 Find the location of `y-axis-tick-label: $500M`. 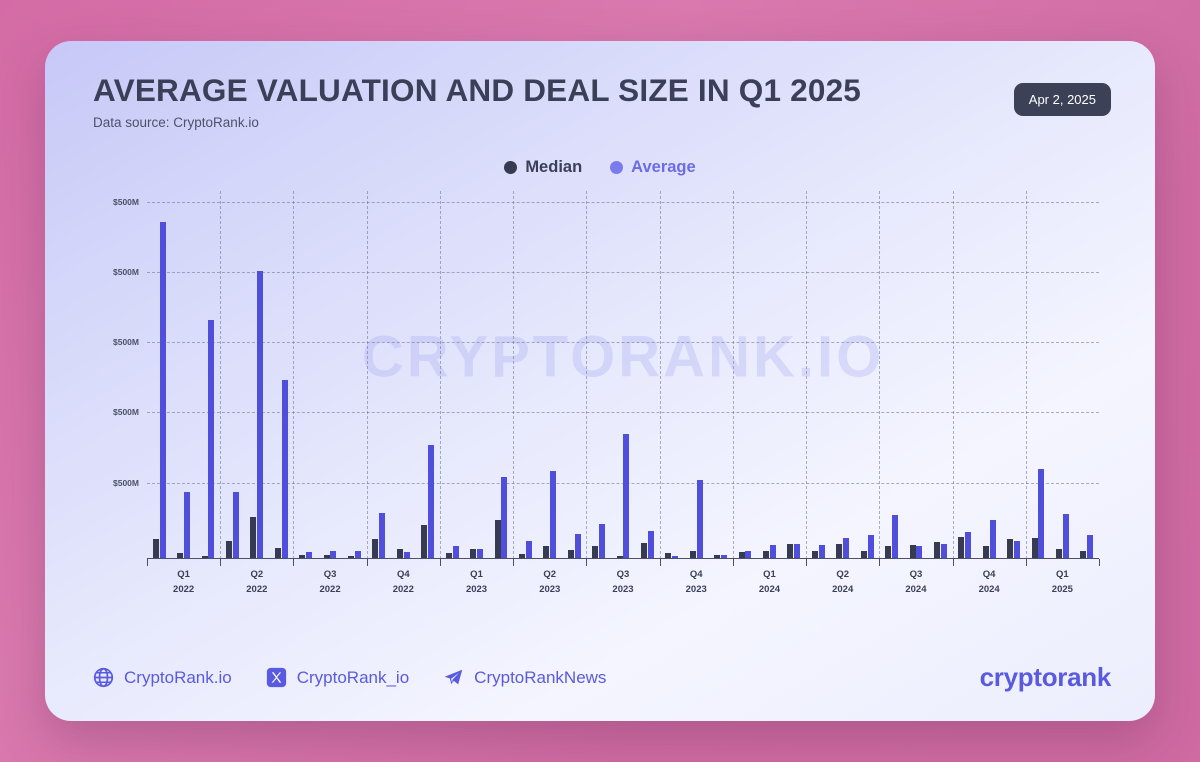

y-axis-tick-label: $500M is located at coordinates (126, 271).